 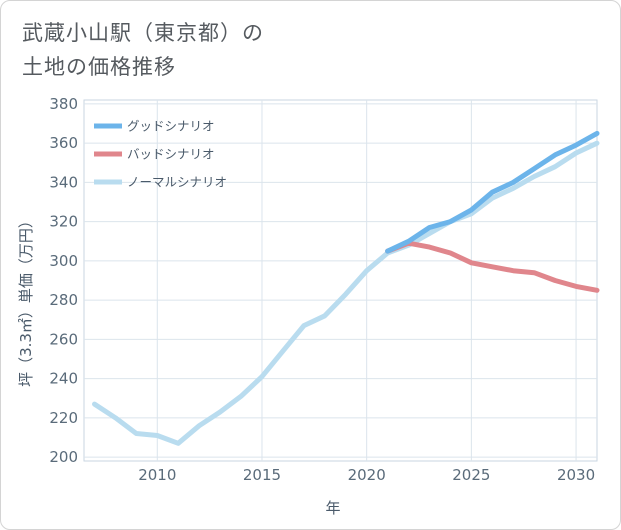 What do you see at coordinates (177, 182) in the screenshot?
I see `legend-label: ノーマルシナリオ` at bounding box center [177, 182].